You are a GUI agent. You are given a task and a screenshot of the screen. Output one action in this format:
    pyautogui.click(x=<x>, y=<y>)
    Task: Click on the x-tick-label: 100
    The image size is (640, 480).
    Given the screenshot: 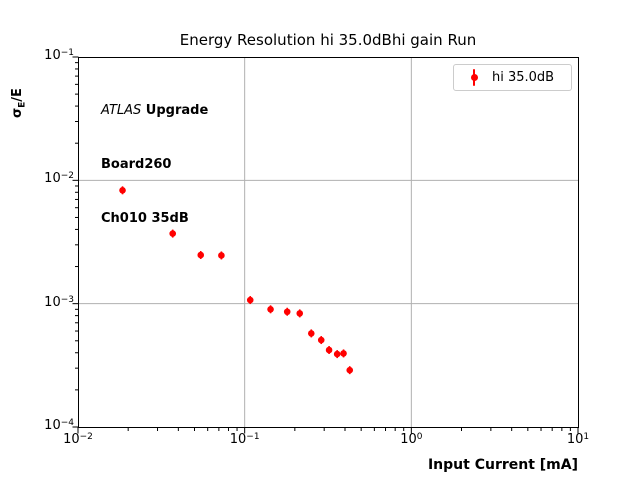 What is the action you would take?
    pyautogui.click(x=411, y=439)
    